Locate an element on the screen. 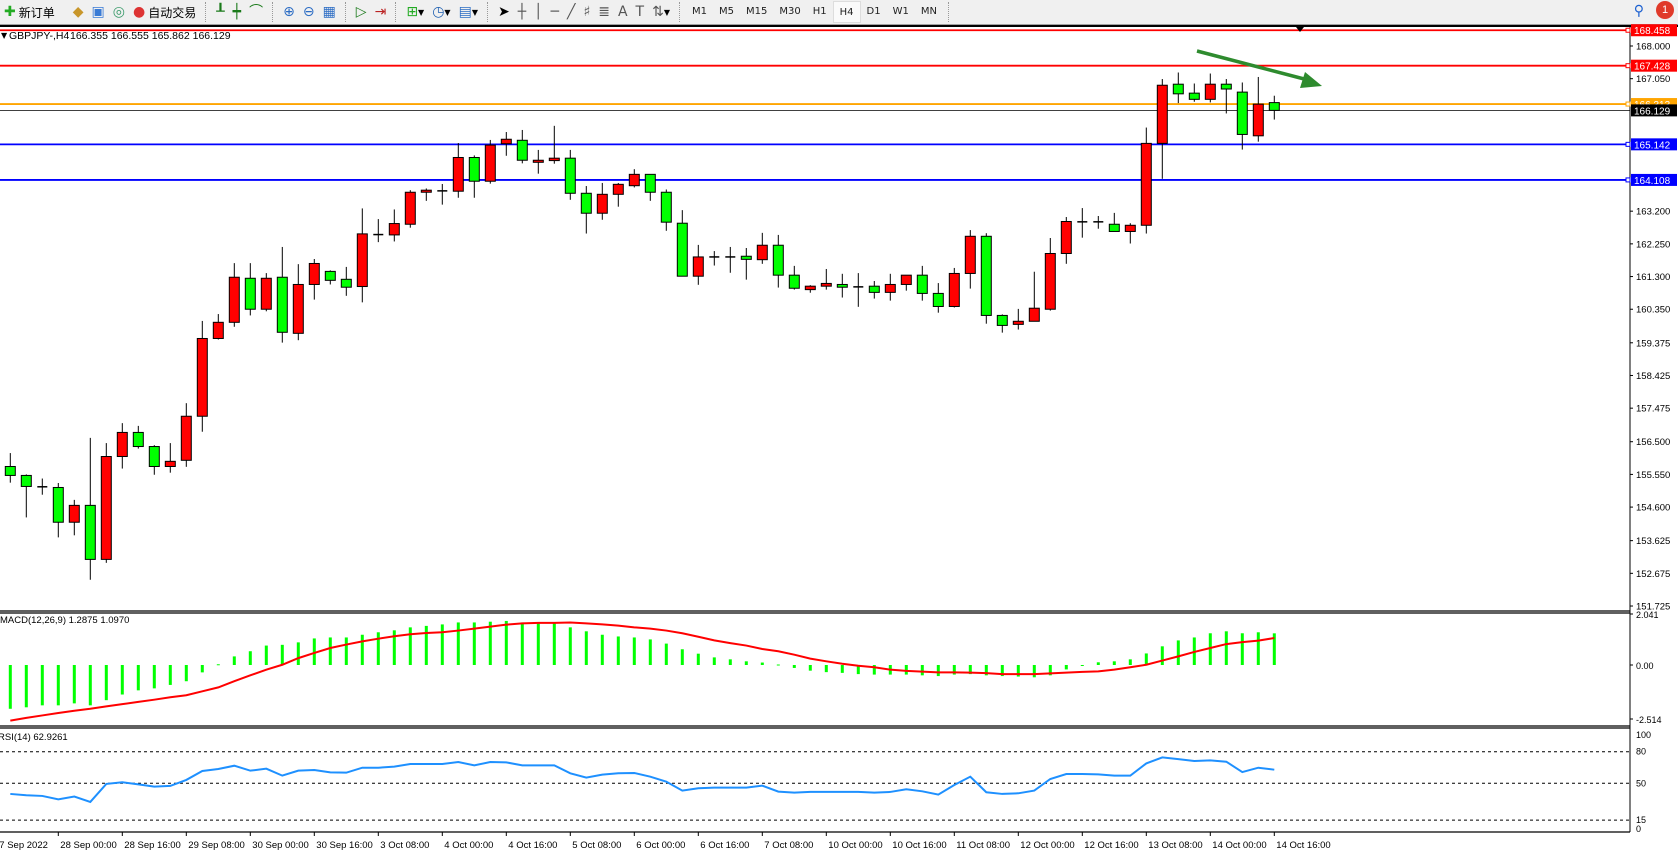  bar-chart-button: ┸ is located at coordinates (220, 12).